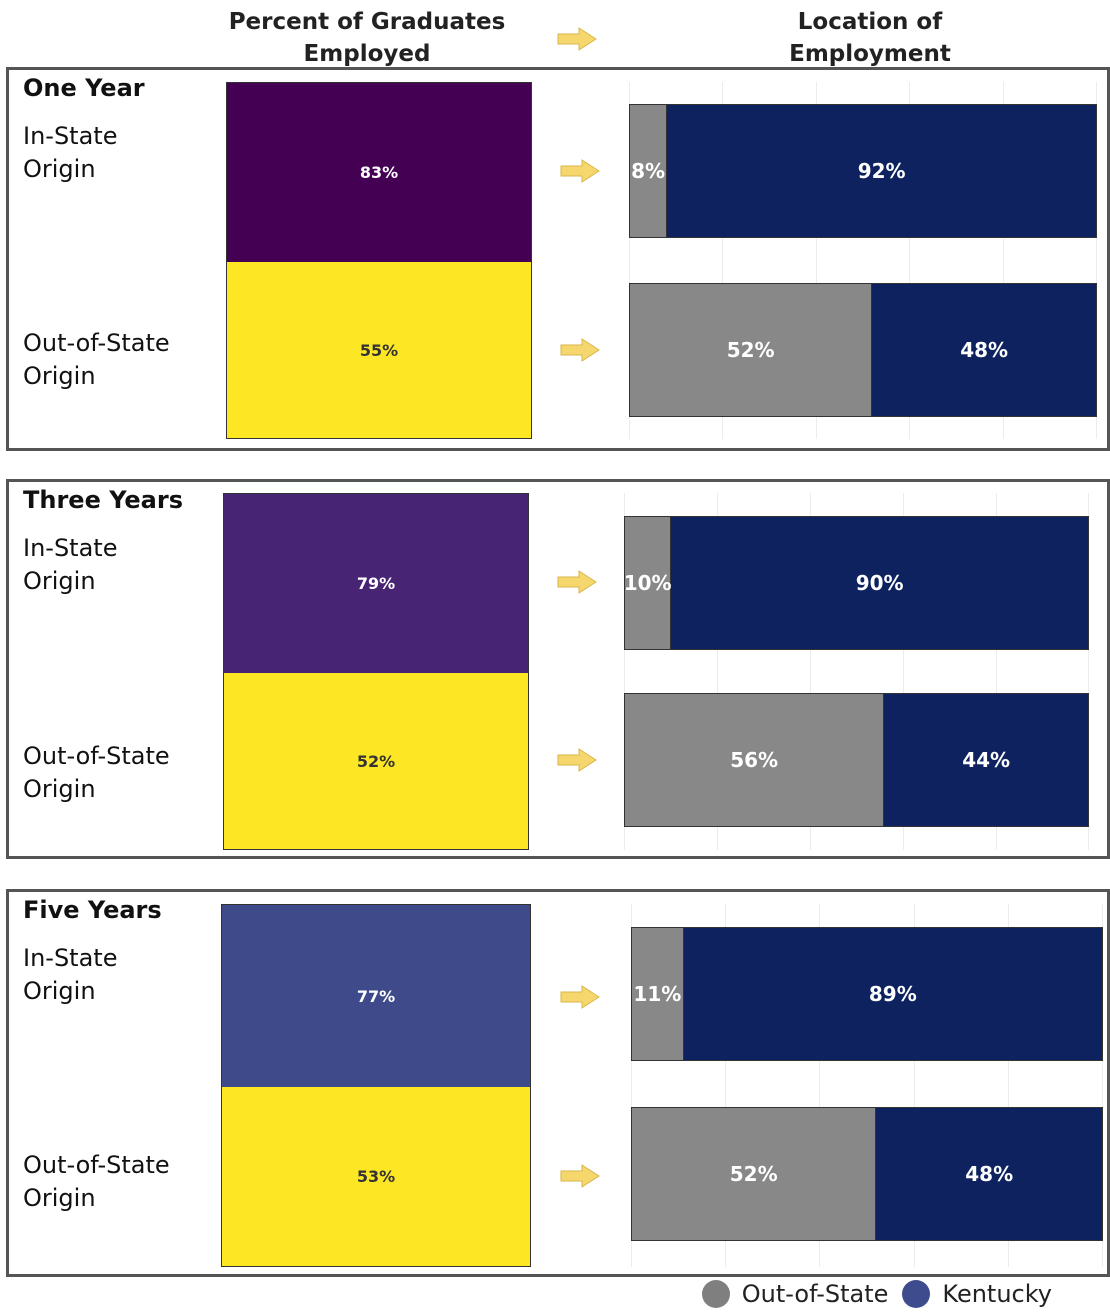 This screenshot has width=1110, height=1313. I want to click on employed-chart: 79% 52%, so click(376, 671).